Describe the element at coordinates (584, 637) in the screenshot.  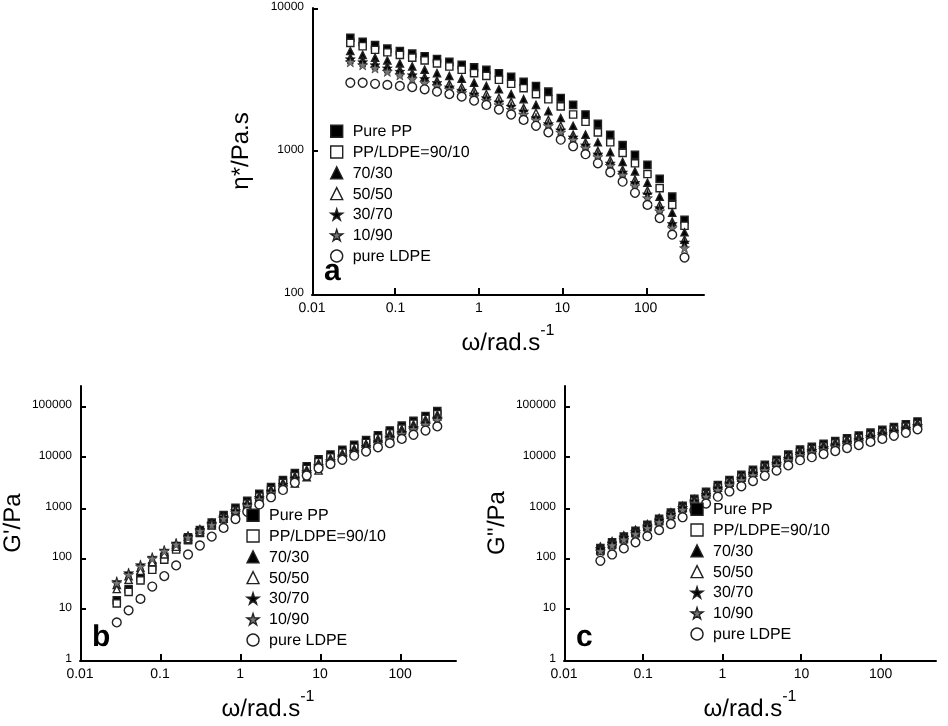
I see `annotation: c` at that location.